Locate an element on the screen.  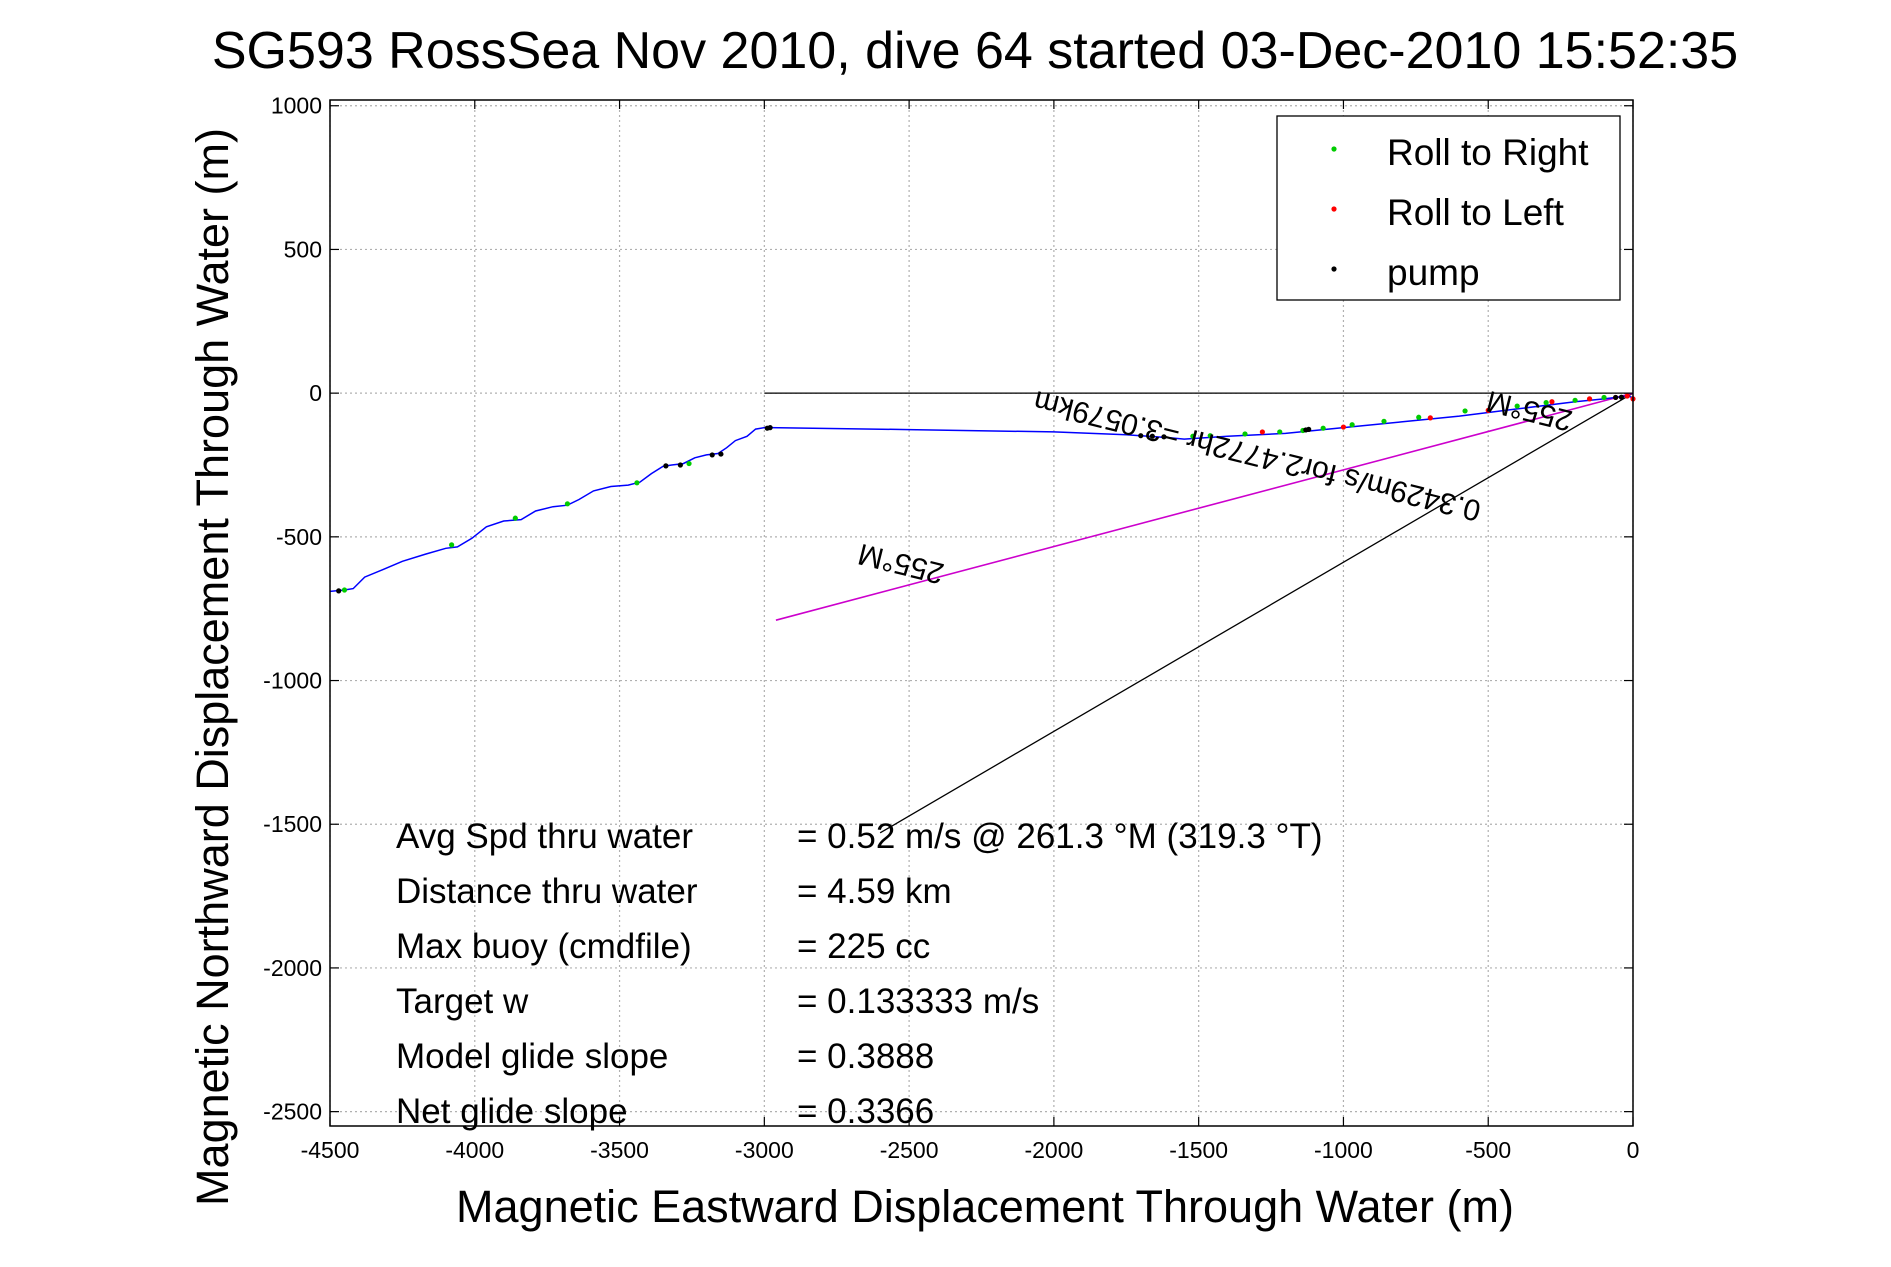
stats-value: = 0.52 m/s @ 261.3 °M (319.3 °T) is located at coordinates (1060, 836).